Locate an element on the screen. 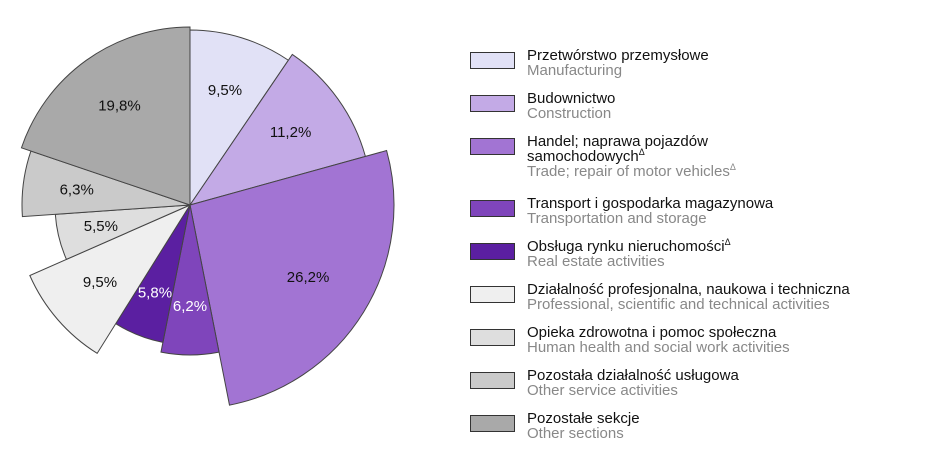 The height and width of the screenshot is (469, 930). legend-label: Manufacturing is located at coordinates (618, 70).